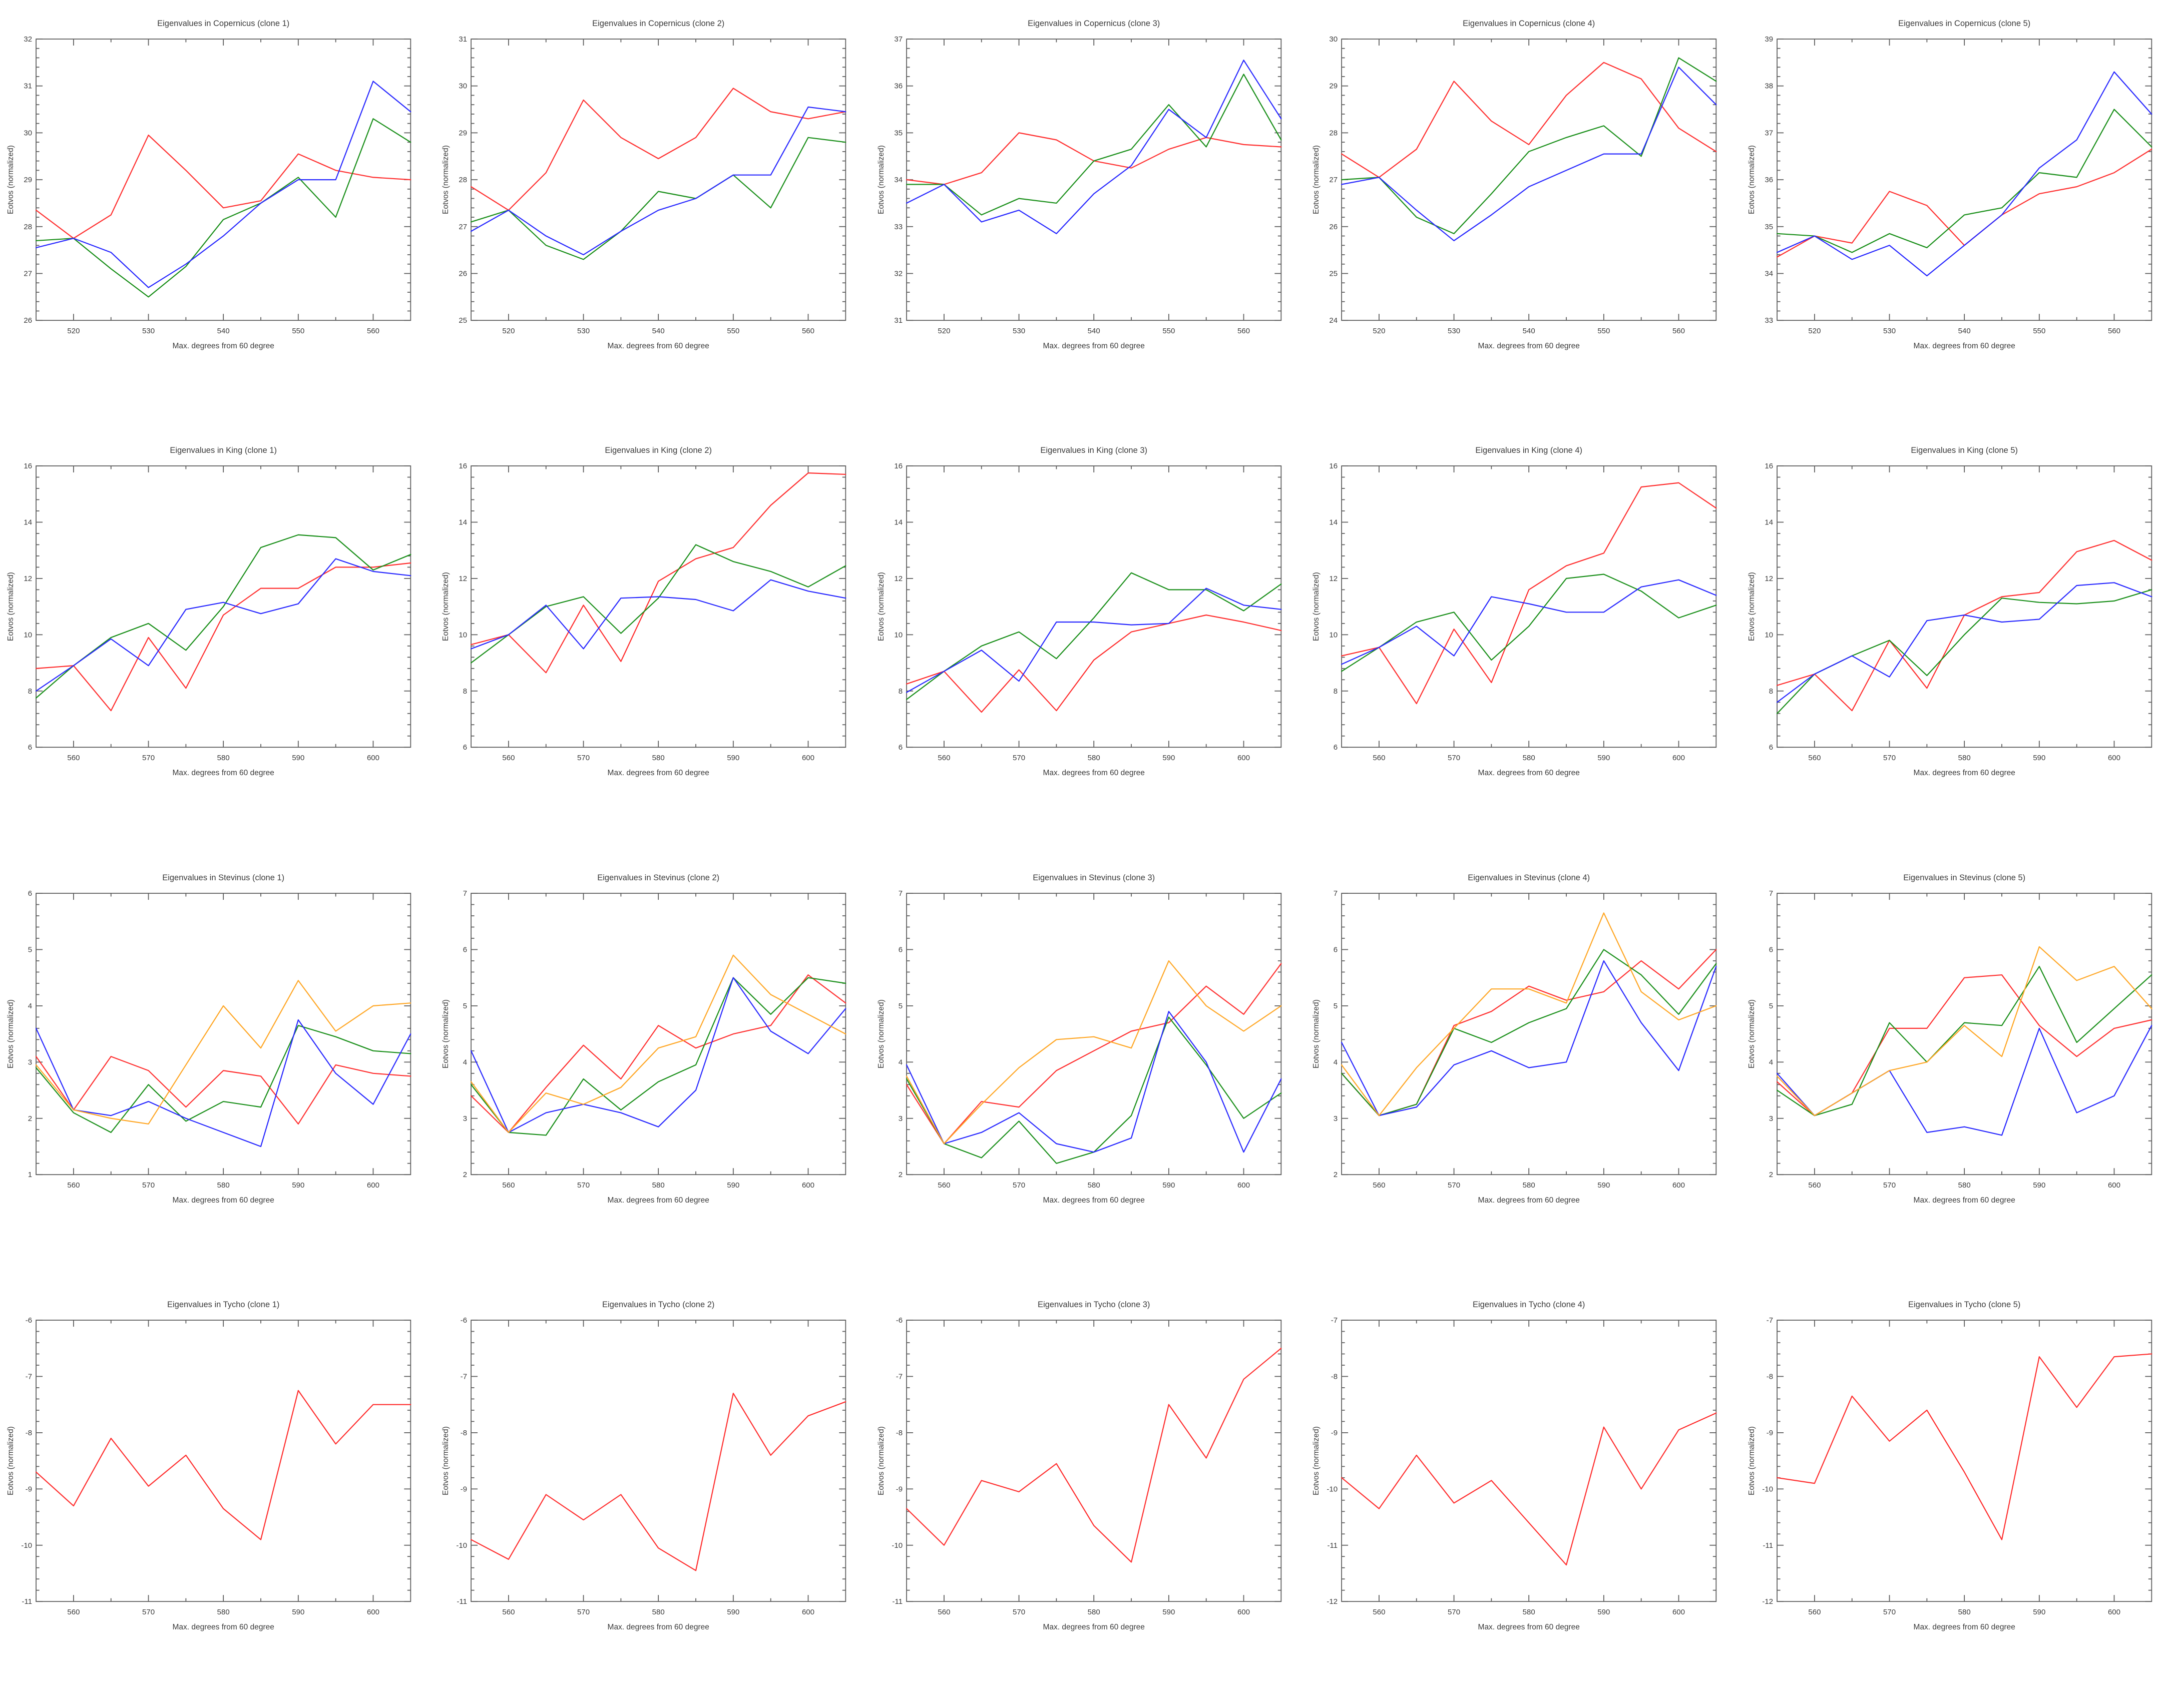  I want to click on y-tick-label: 36, so click(1769, 180).